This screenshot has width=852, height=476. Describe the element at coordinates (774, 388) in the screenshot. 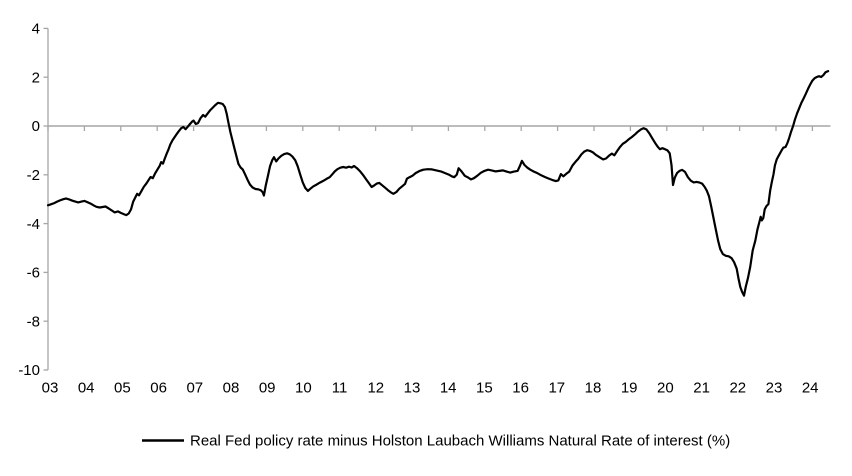

I see `svg-text: 23` at that location.